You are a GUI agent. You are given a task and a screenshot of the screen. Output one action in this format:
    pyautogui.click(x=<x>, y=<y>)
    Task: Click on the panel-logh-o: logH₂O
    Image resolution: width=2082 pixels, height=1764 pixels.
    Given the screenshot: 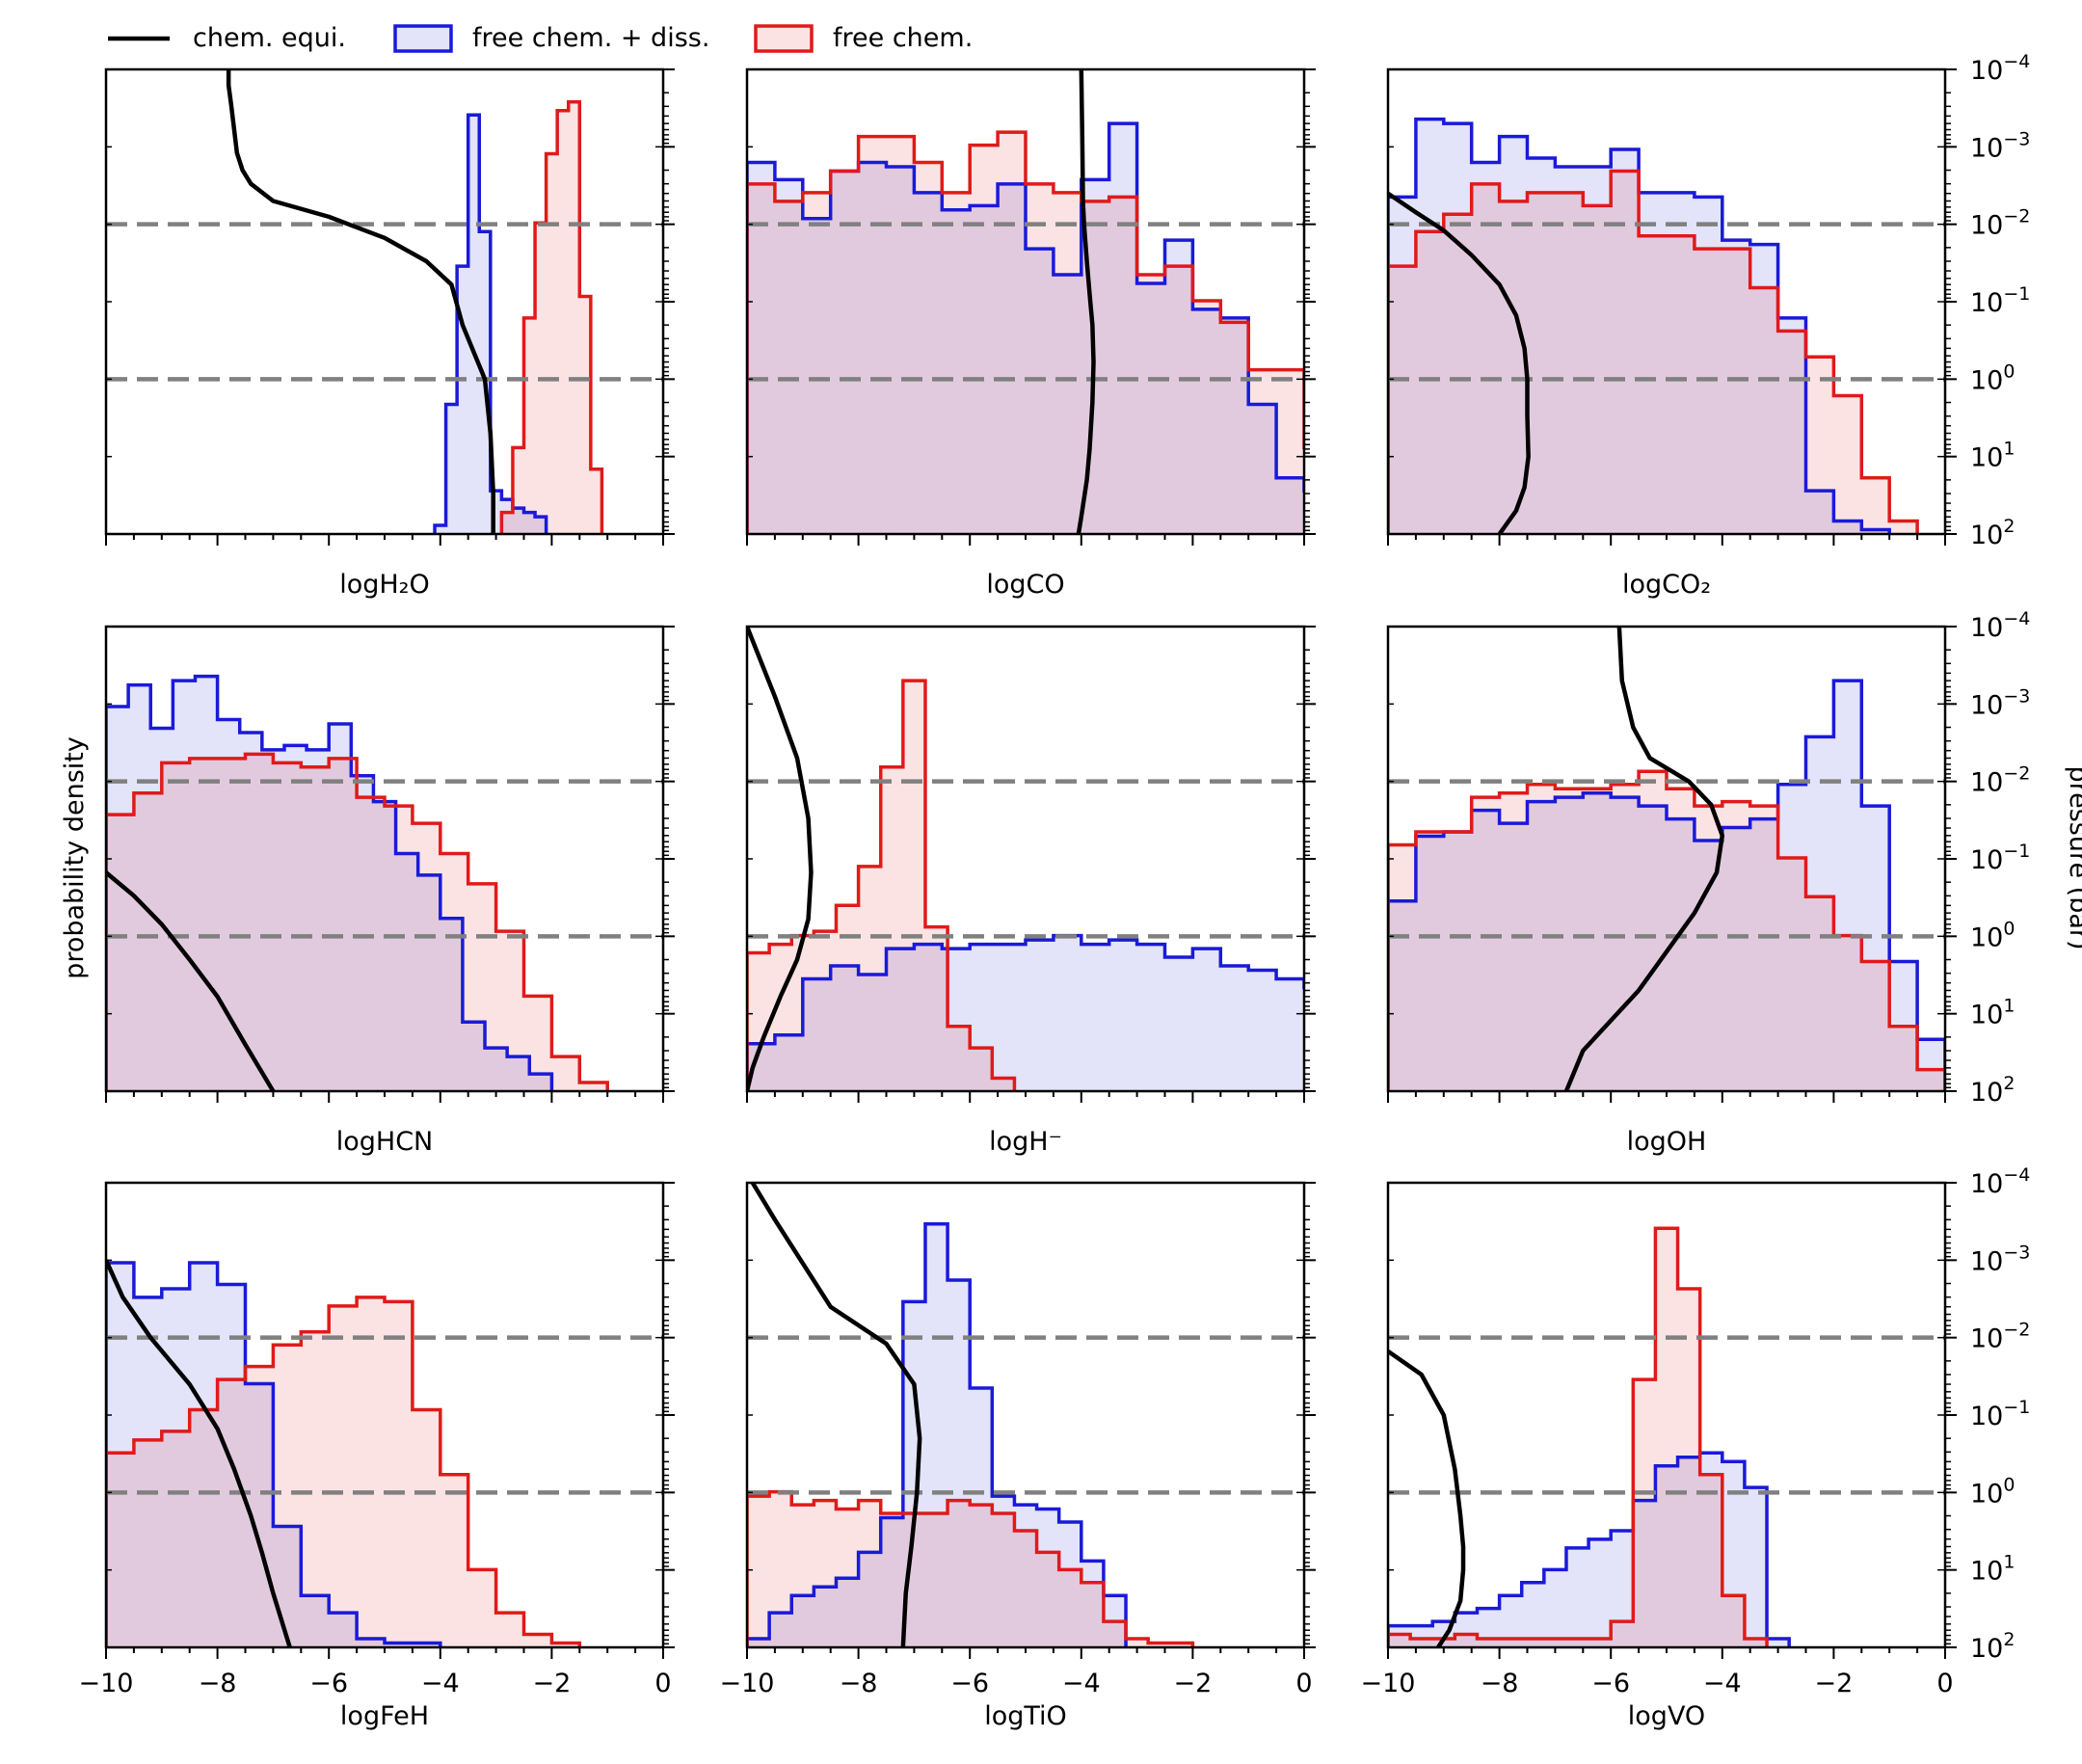 What is the action you would take?
    pyautogui.click(x=390, y=333)
    